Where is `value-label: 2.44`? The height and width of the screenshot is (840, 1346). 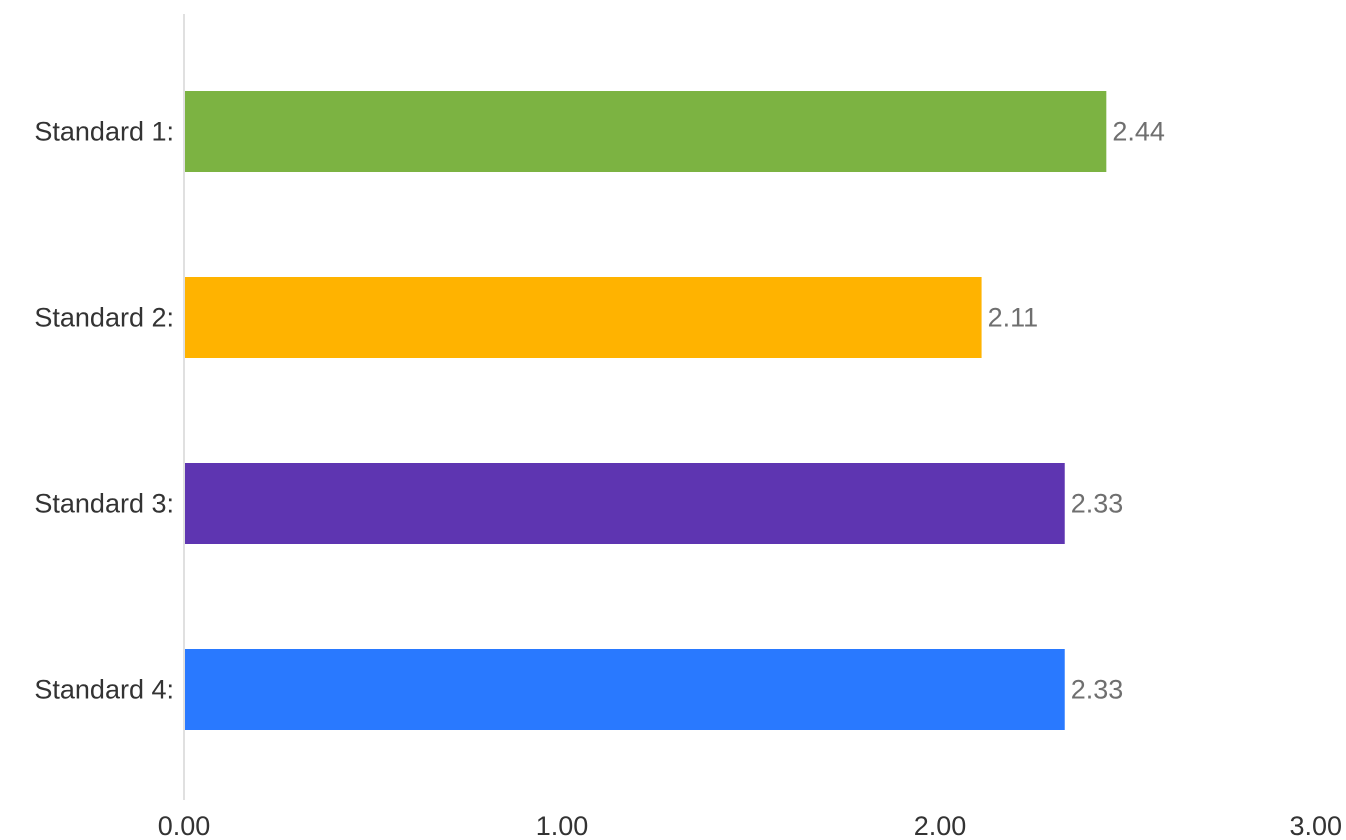 value-label: 2.44 is located at coordinates (1138, 132).